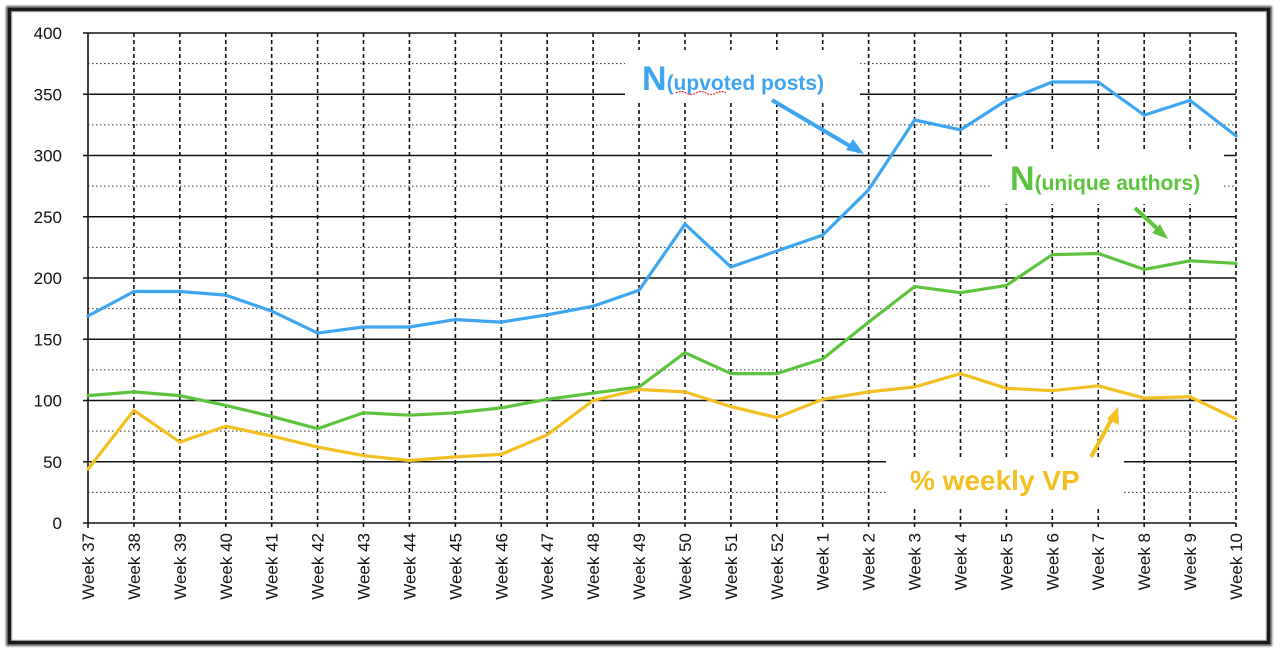 The width and height of the screenshot is (1280, 655). I want to click on x-tick-label: Week 43, so click(364, 566).